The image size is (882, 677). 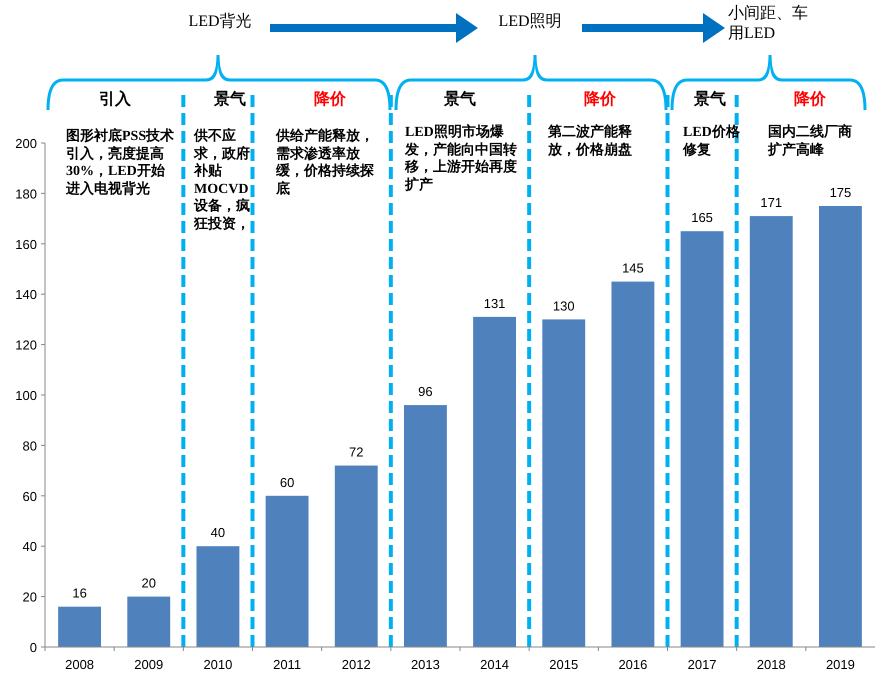 I want to click on x-tick-label: 2019, so click(x=840, y=664).